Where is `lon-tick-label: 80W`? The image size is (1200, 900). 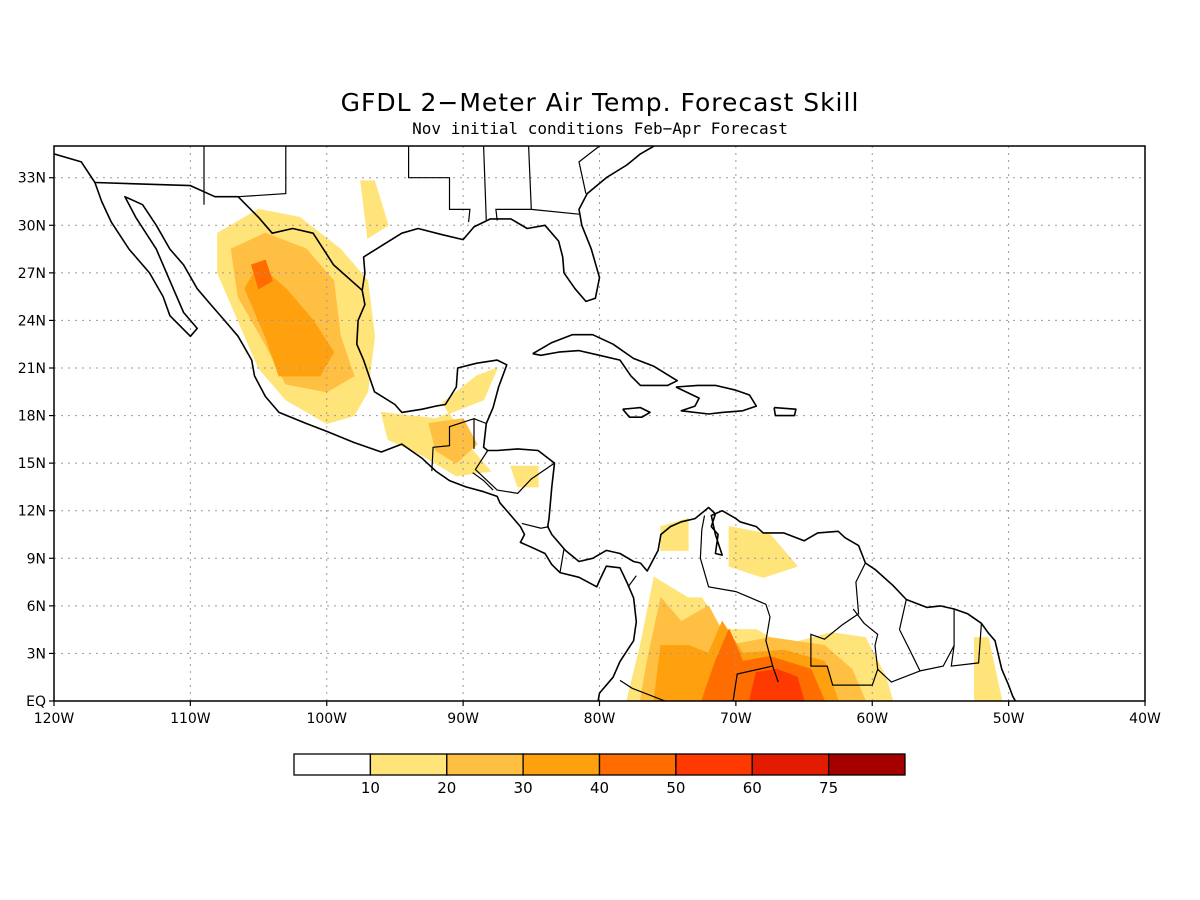 lon-tick-label: 80W is located at coordinates (600, 719).